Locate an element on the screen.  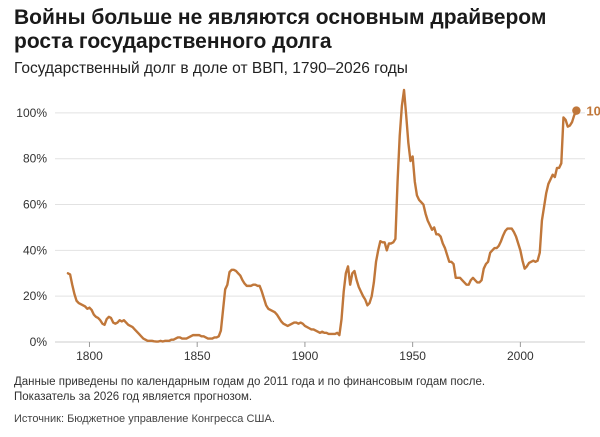
x-tick-label: 1800 is located at coordinates (89, 356).